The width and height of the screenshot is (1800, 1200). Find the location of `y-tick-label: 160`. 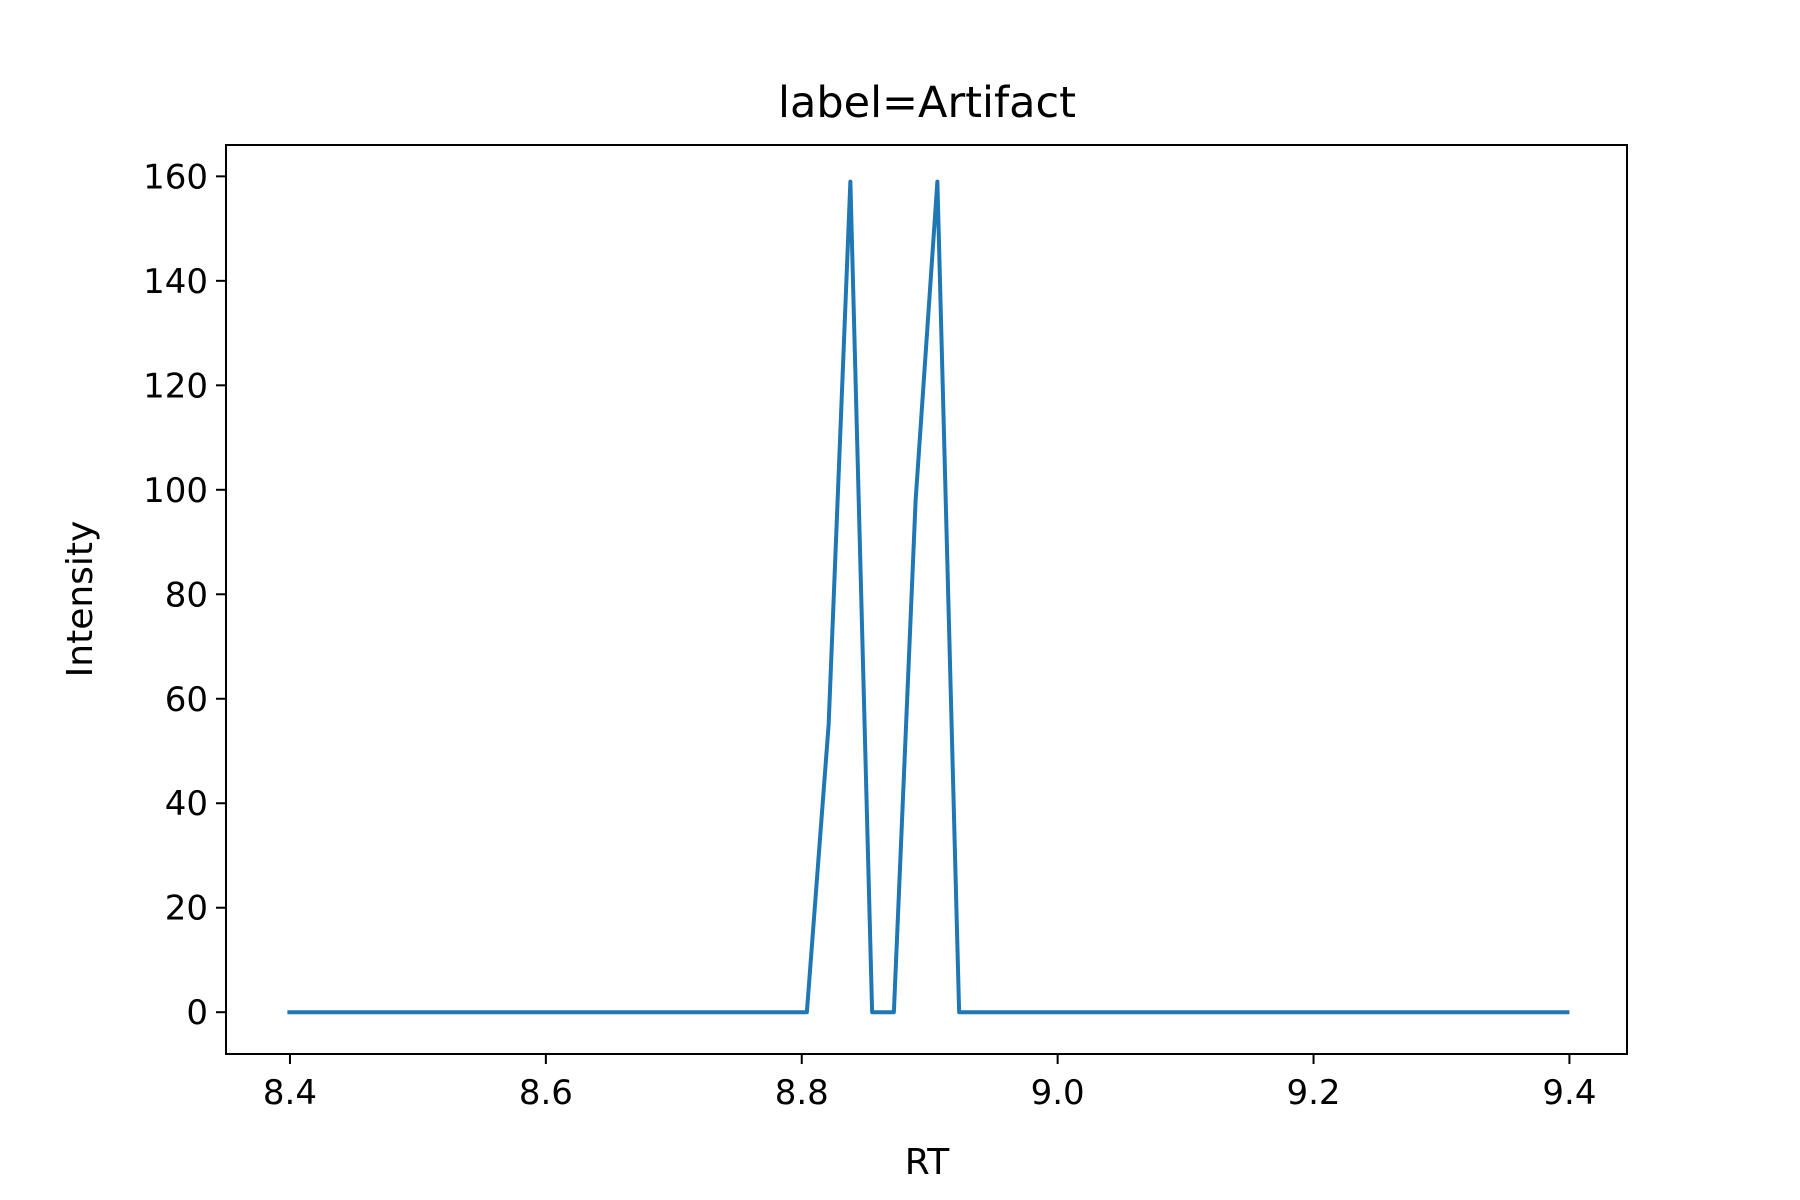

y-tick-label: 160 is located at coordinates (175, 177).